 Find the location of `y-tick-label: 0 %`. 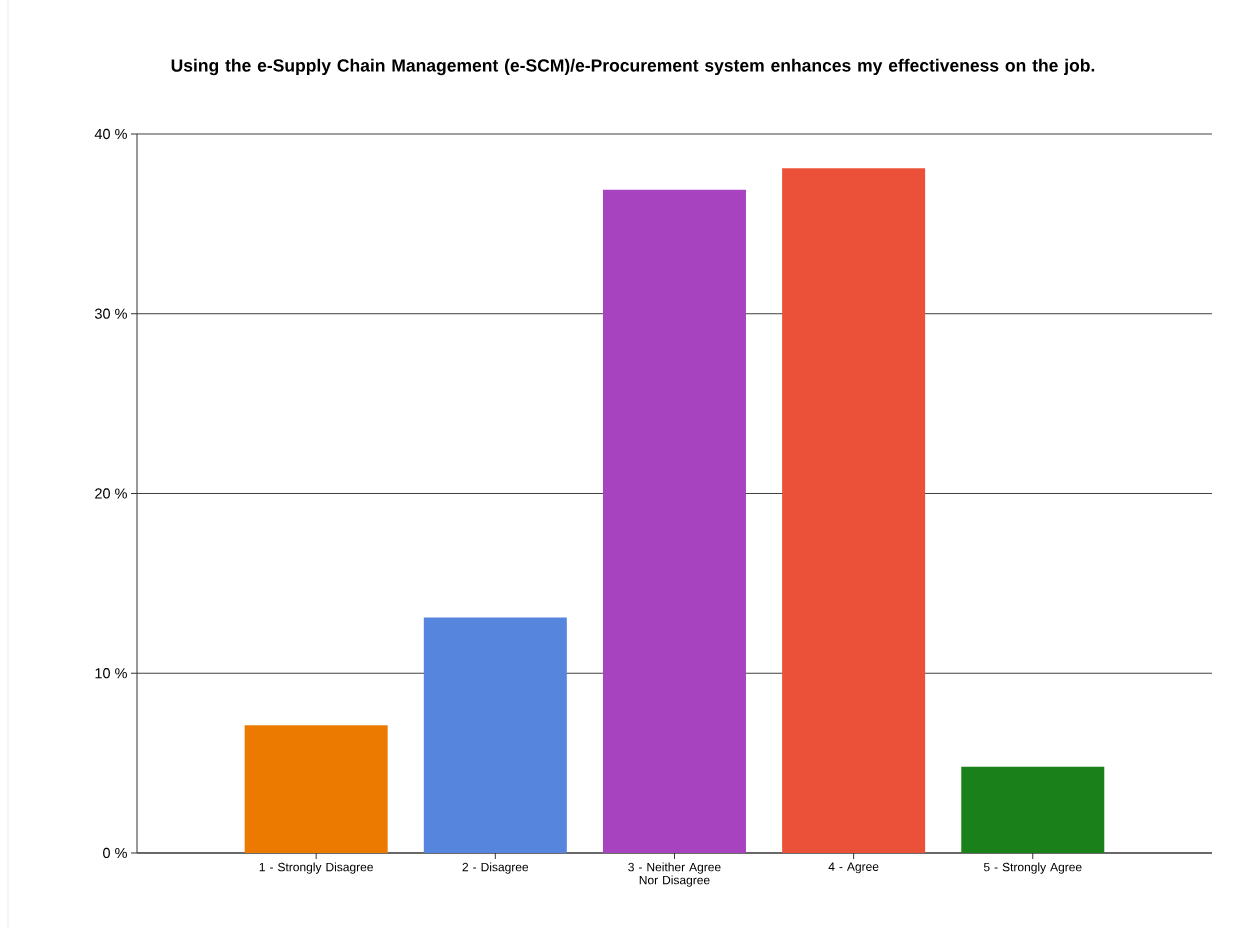

y-tick-label: 0 % is located at coordinates (115, 853).